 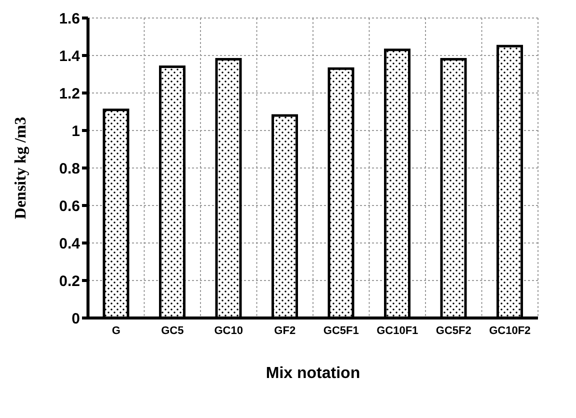 I want to click on x-tick-label: GC5F1, so click(x=341, y=330).